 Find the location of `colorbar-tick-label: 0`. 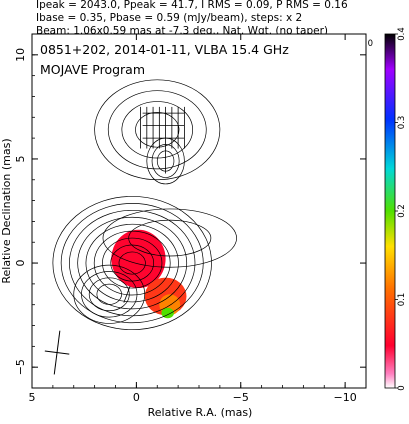

colorbar-tick-label: 0 is located at coordinates (402, 387).